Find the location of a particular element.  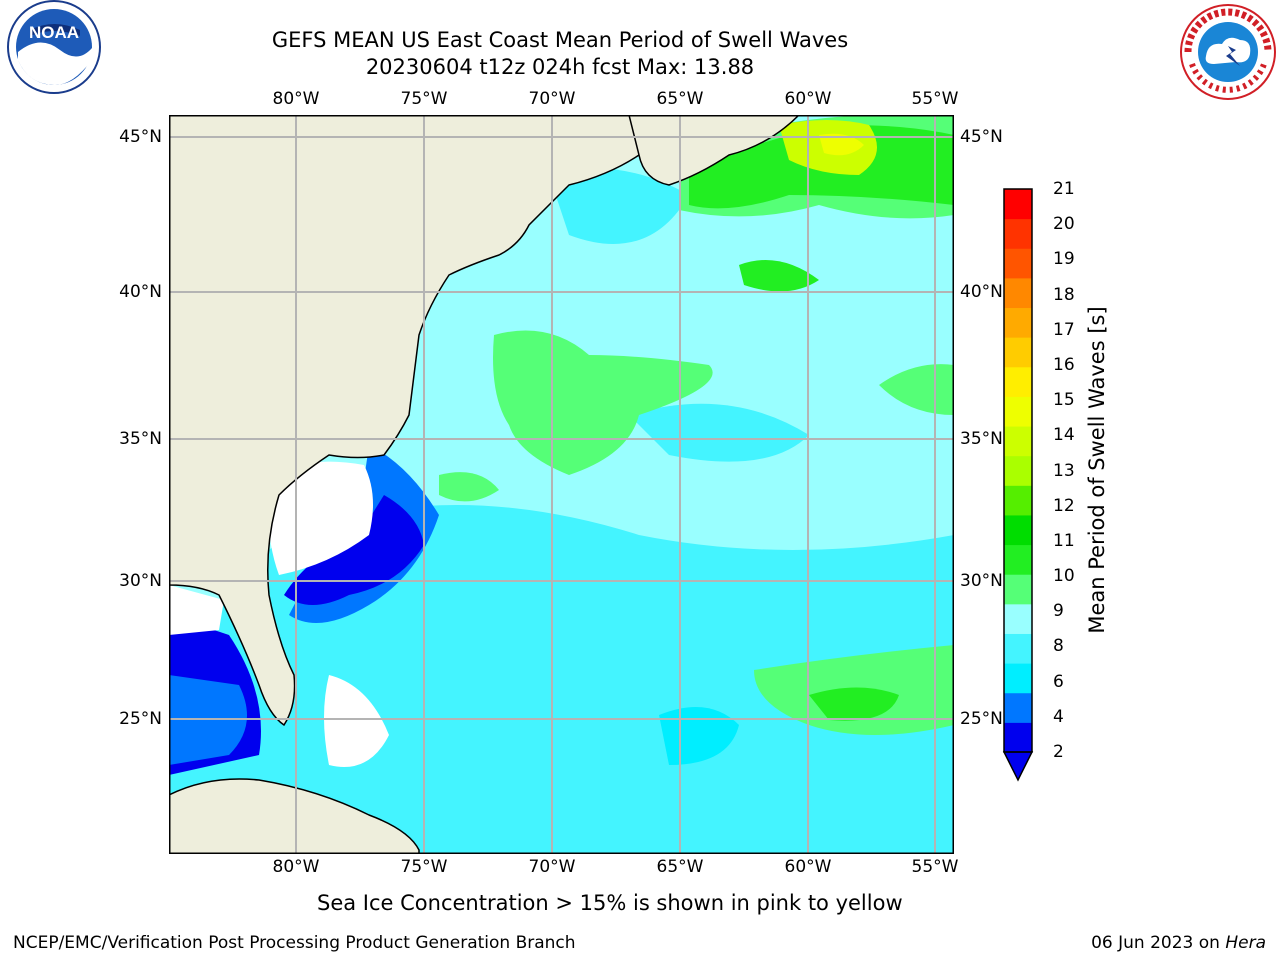

lon-tick-bottom-70w: 70°W is located at coordinates (552, 867).